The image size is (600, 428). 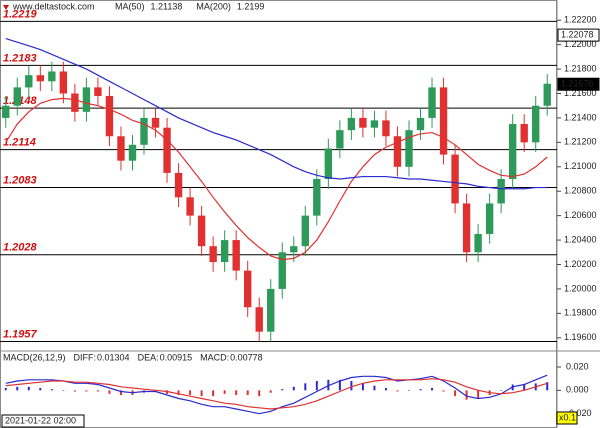 I want to click on level-label: 1.2028, so click(x=20, y=248).